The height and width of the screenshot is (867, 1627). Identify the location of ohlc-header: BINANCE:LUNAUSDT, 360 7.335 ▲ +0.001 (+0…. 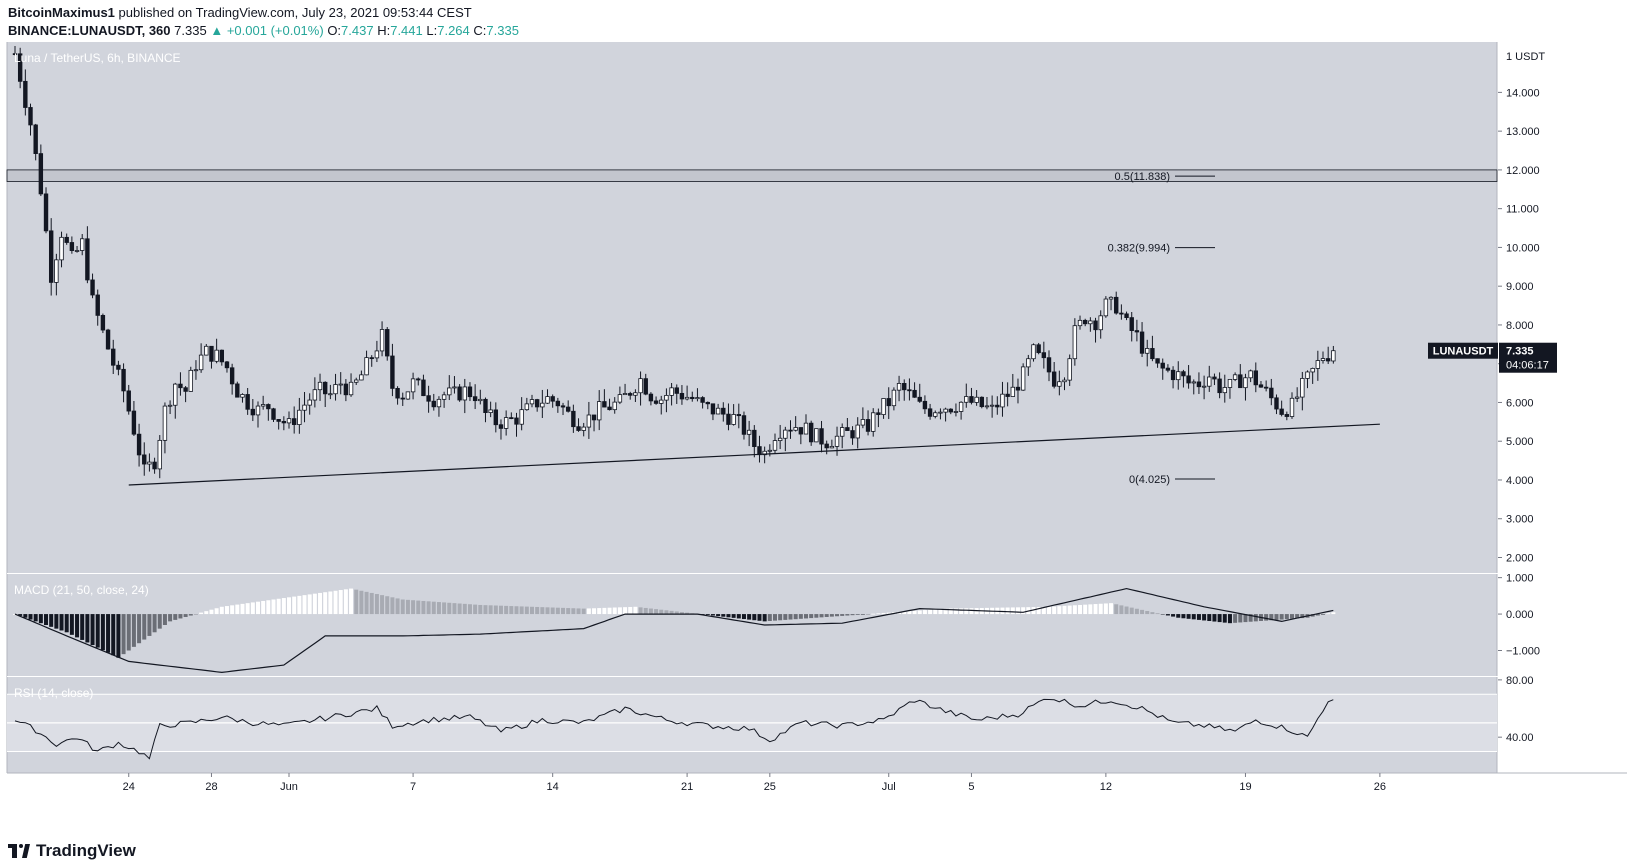
(263, 31).